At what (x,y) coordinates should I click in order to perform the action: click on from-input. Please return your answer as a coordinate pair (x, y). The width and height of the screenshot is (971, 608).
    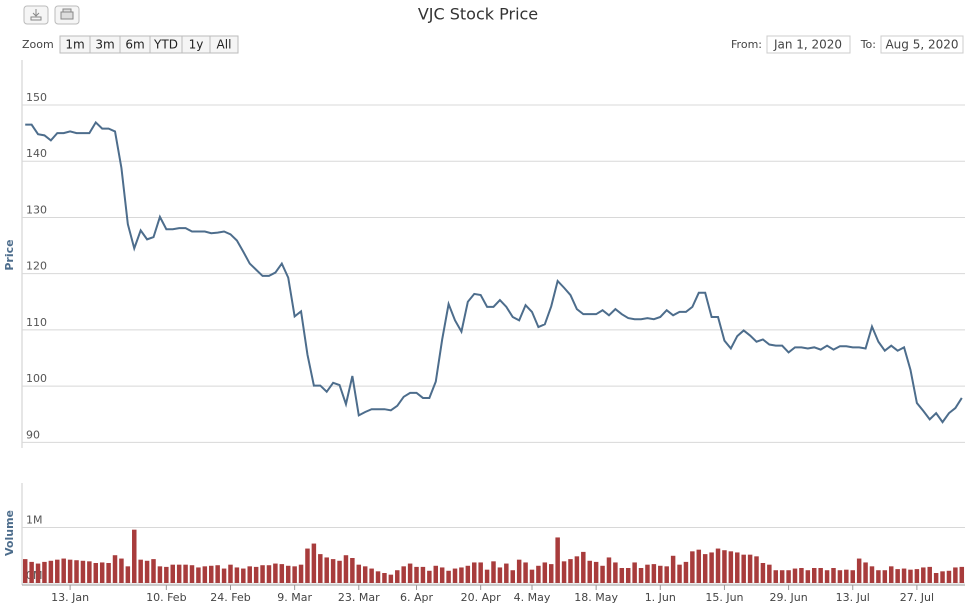
    Looking at the image, I should click on (808, 44).